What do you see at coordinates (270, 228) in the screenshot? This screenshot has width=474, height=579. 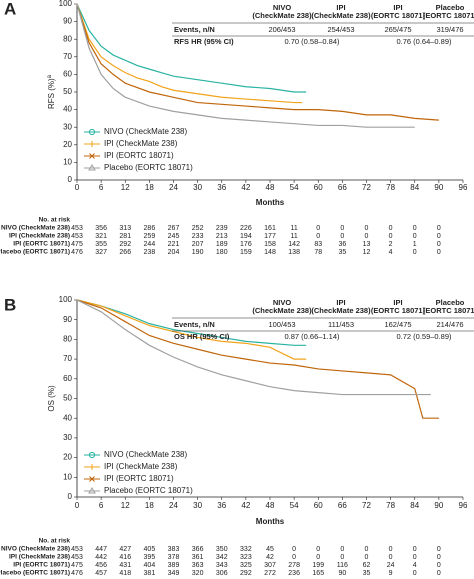 I see `risk-count: 161` at bounding box center [270, 228].